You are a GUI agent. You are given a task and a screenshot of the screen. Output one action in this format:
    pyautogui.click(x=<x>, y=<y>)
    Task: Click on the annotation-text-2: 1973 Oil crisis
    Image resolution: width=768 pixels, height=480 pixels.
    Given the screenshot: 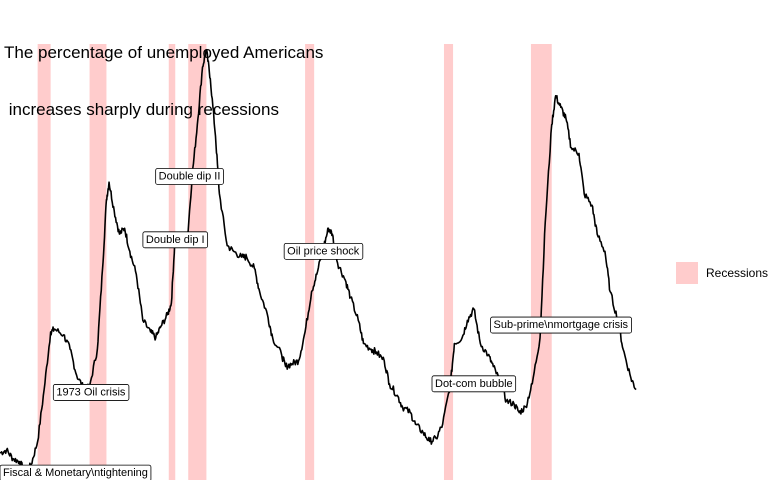 What is the action you would take?
    pyautogui.click(x=91, y=392)
    